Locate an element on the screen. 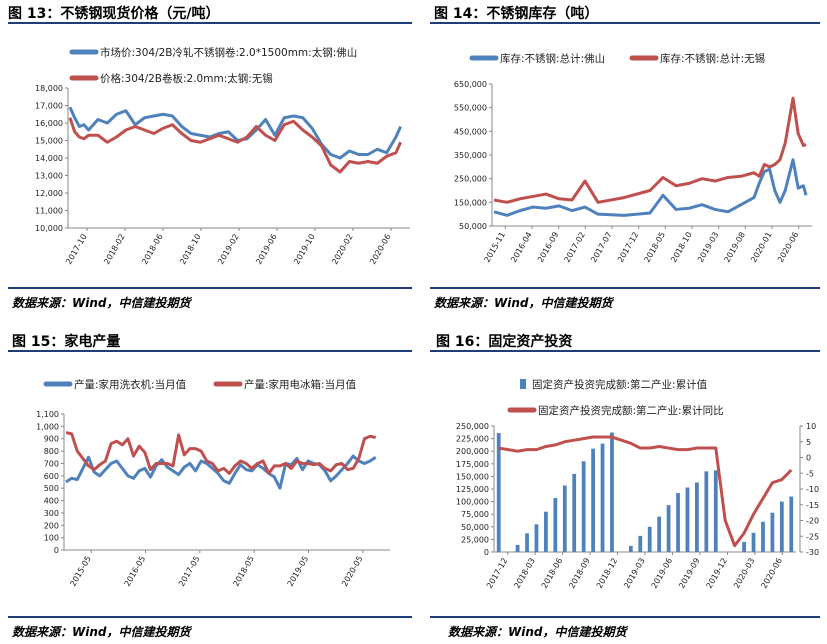 This screenshot has width=827, height=644. fig15-bottom-rule is located at coordinates (210, 617).